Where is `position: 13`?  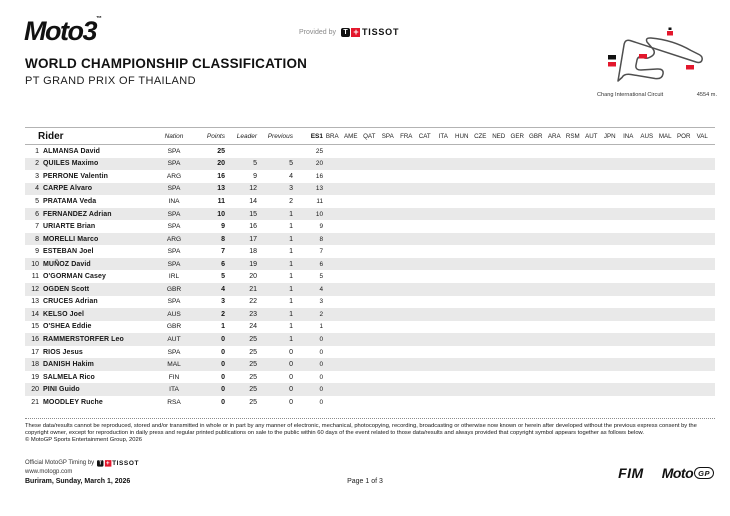
position: 13 is located at coordinates (35, 302).